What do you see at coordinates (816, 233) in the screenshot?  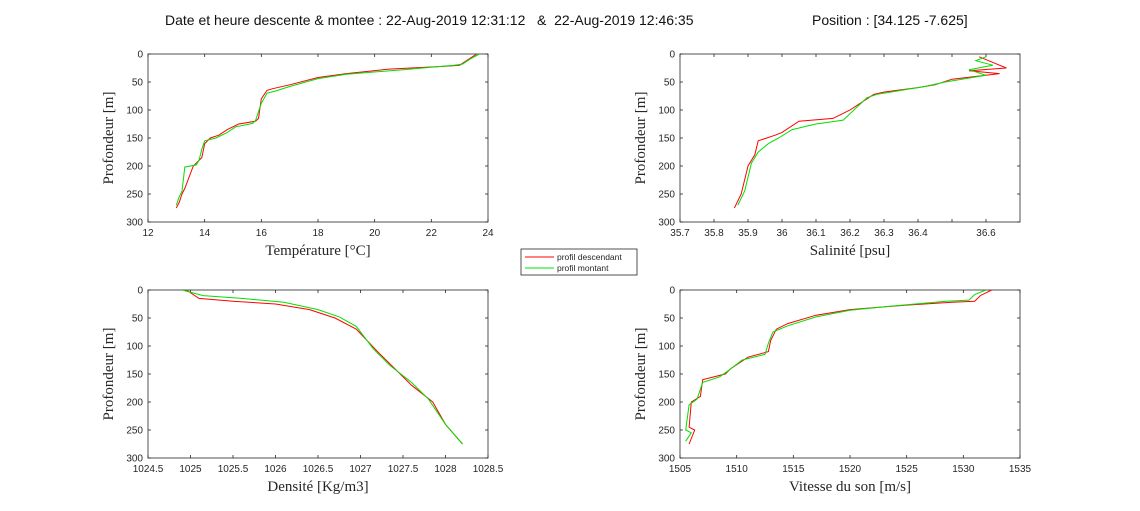 I see `x-tick-label: 36.1` at bounding box center [816, 233].